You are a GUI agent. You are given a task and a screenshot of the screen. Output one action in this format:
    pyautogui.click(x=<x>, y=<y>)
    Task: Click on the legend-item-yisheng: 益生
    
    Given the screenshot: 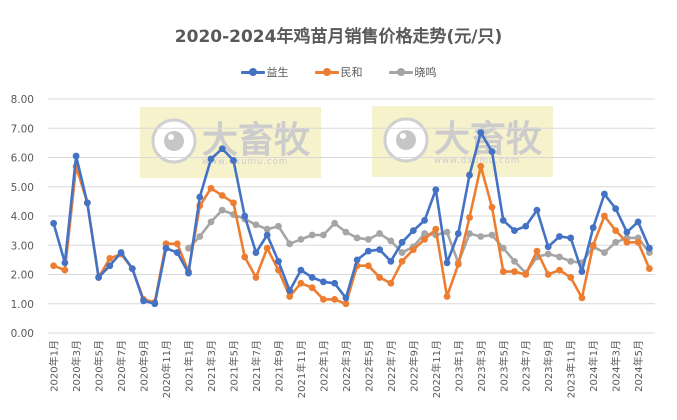 What is the action you would take?
    pyautogui.click(x=264, y=72)
    